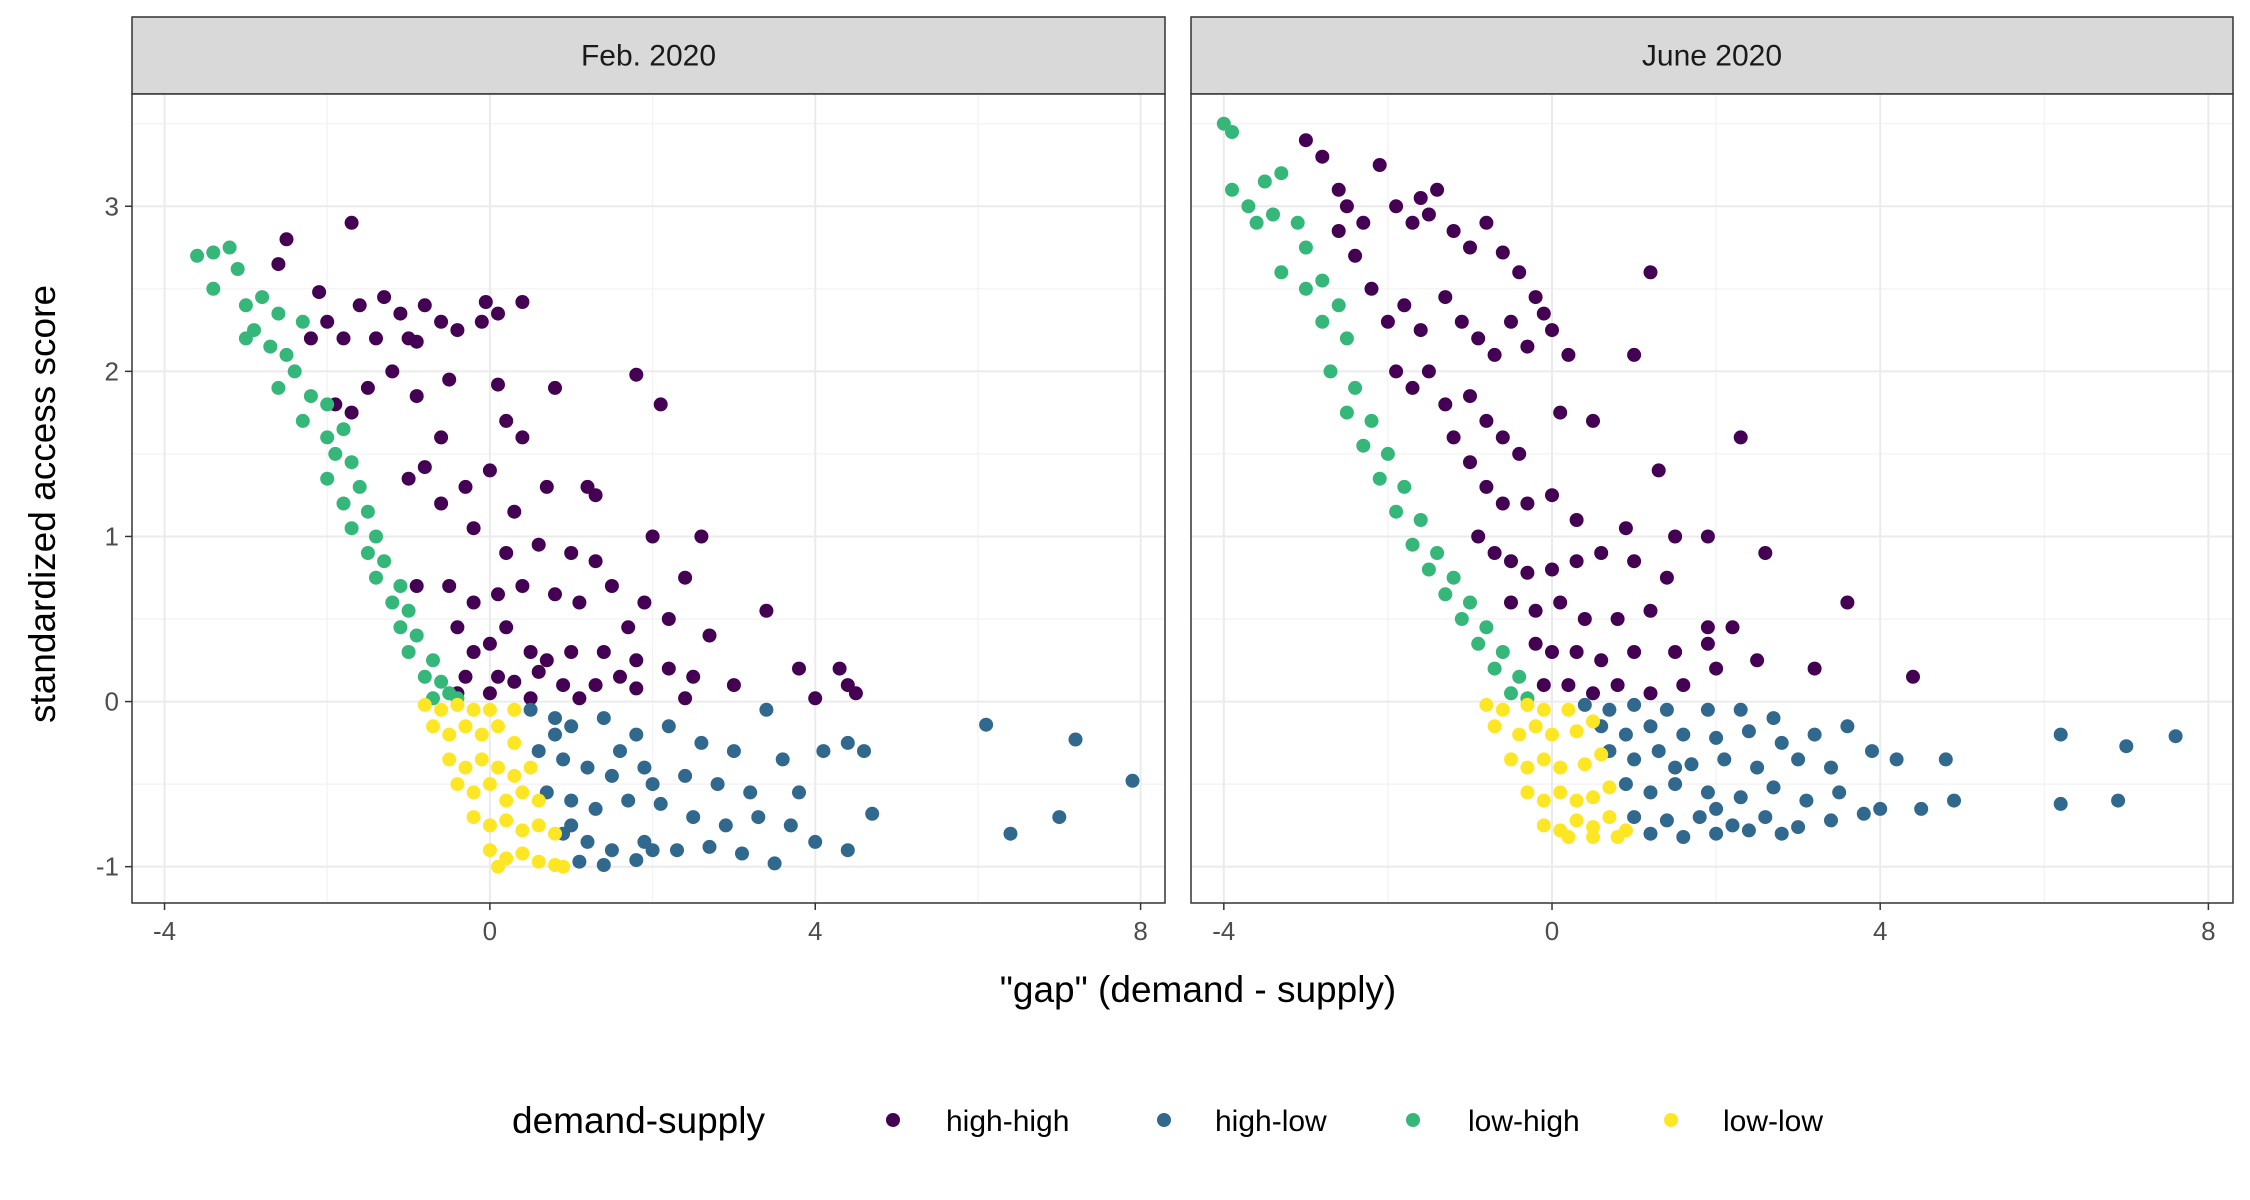 Image resolution: width=2250 pixels, height=1200 pixels. What do you see at coordinates (1242, 1121) in the screenshot?
I see `legend-item-high-low: high-low` at bounding box center [1242, 1121].